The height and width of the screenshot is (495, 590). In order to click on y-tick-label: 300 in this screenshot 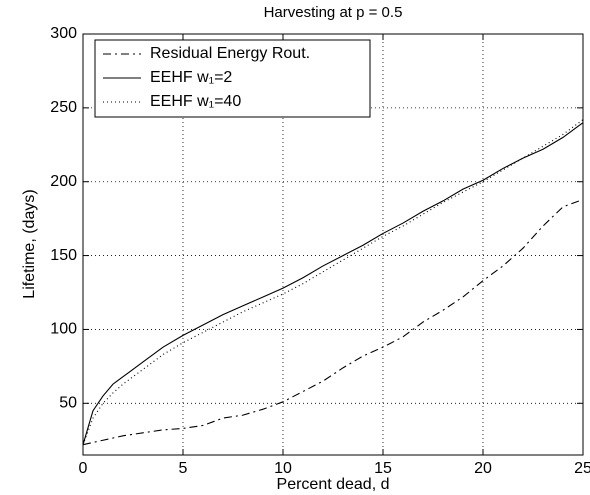, I will do `click(63, 33)`.